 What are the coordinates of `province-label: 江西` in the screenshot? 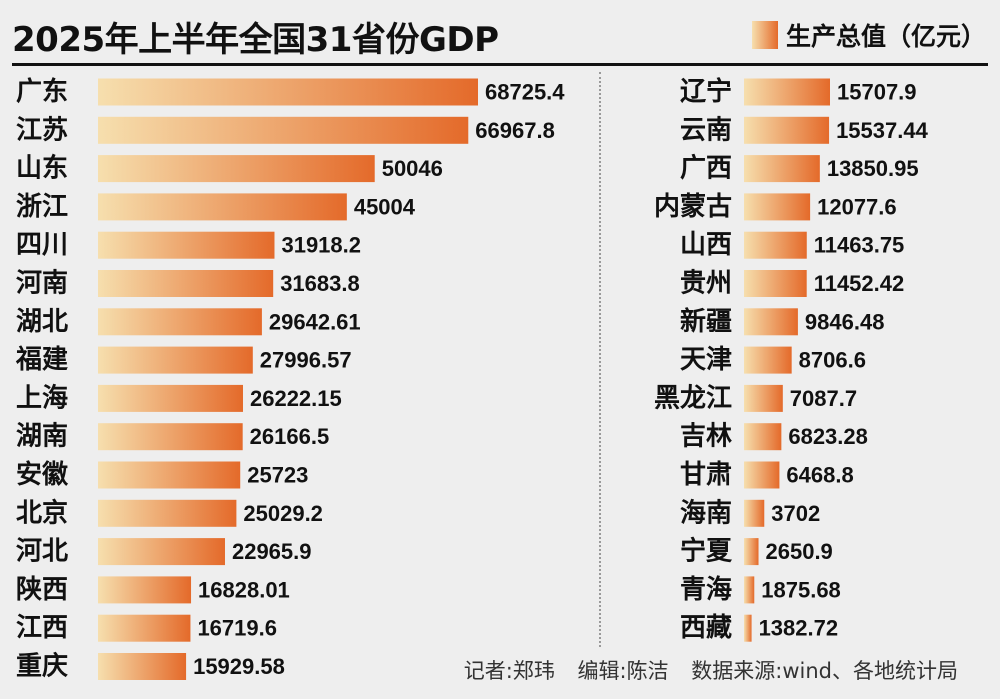 It's located at (42, 628).